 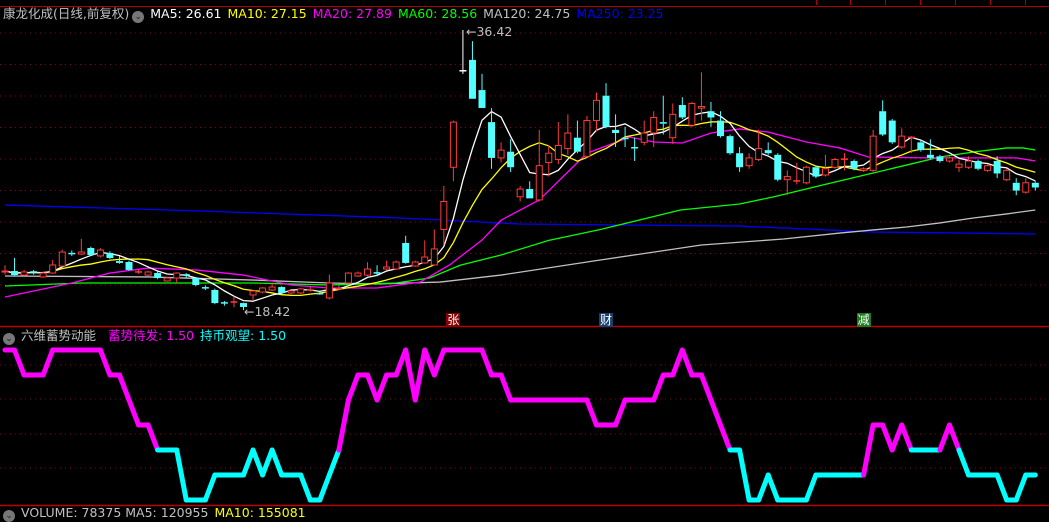 I want to click on signal-marker: 减, so click(x=863, y=320).